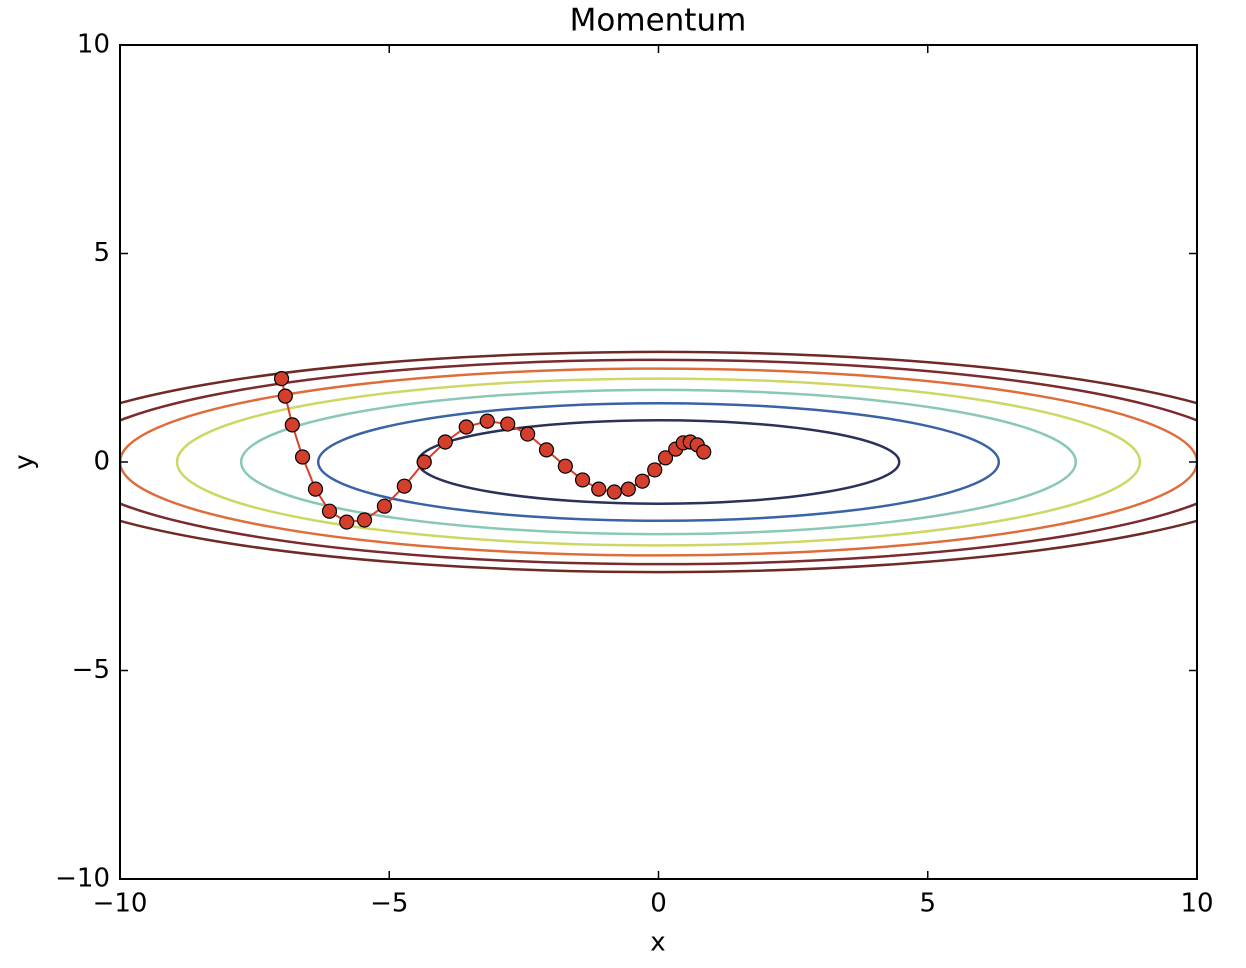 The height and width of the screenshot is (968, 1246). I want to click on x-tick-label: 10, so click(1196, 904).